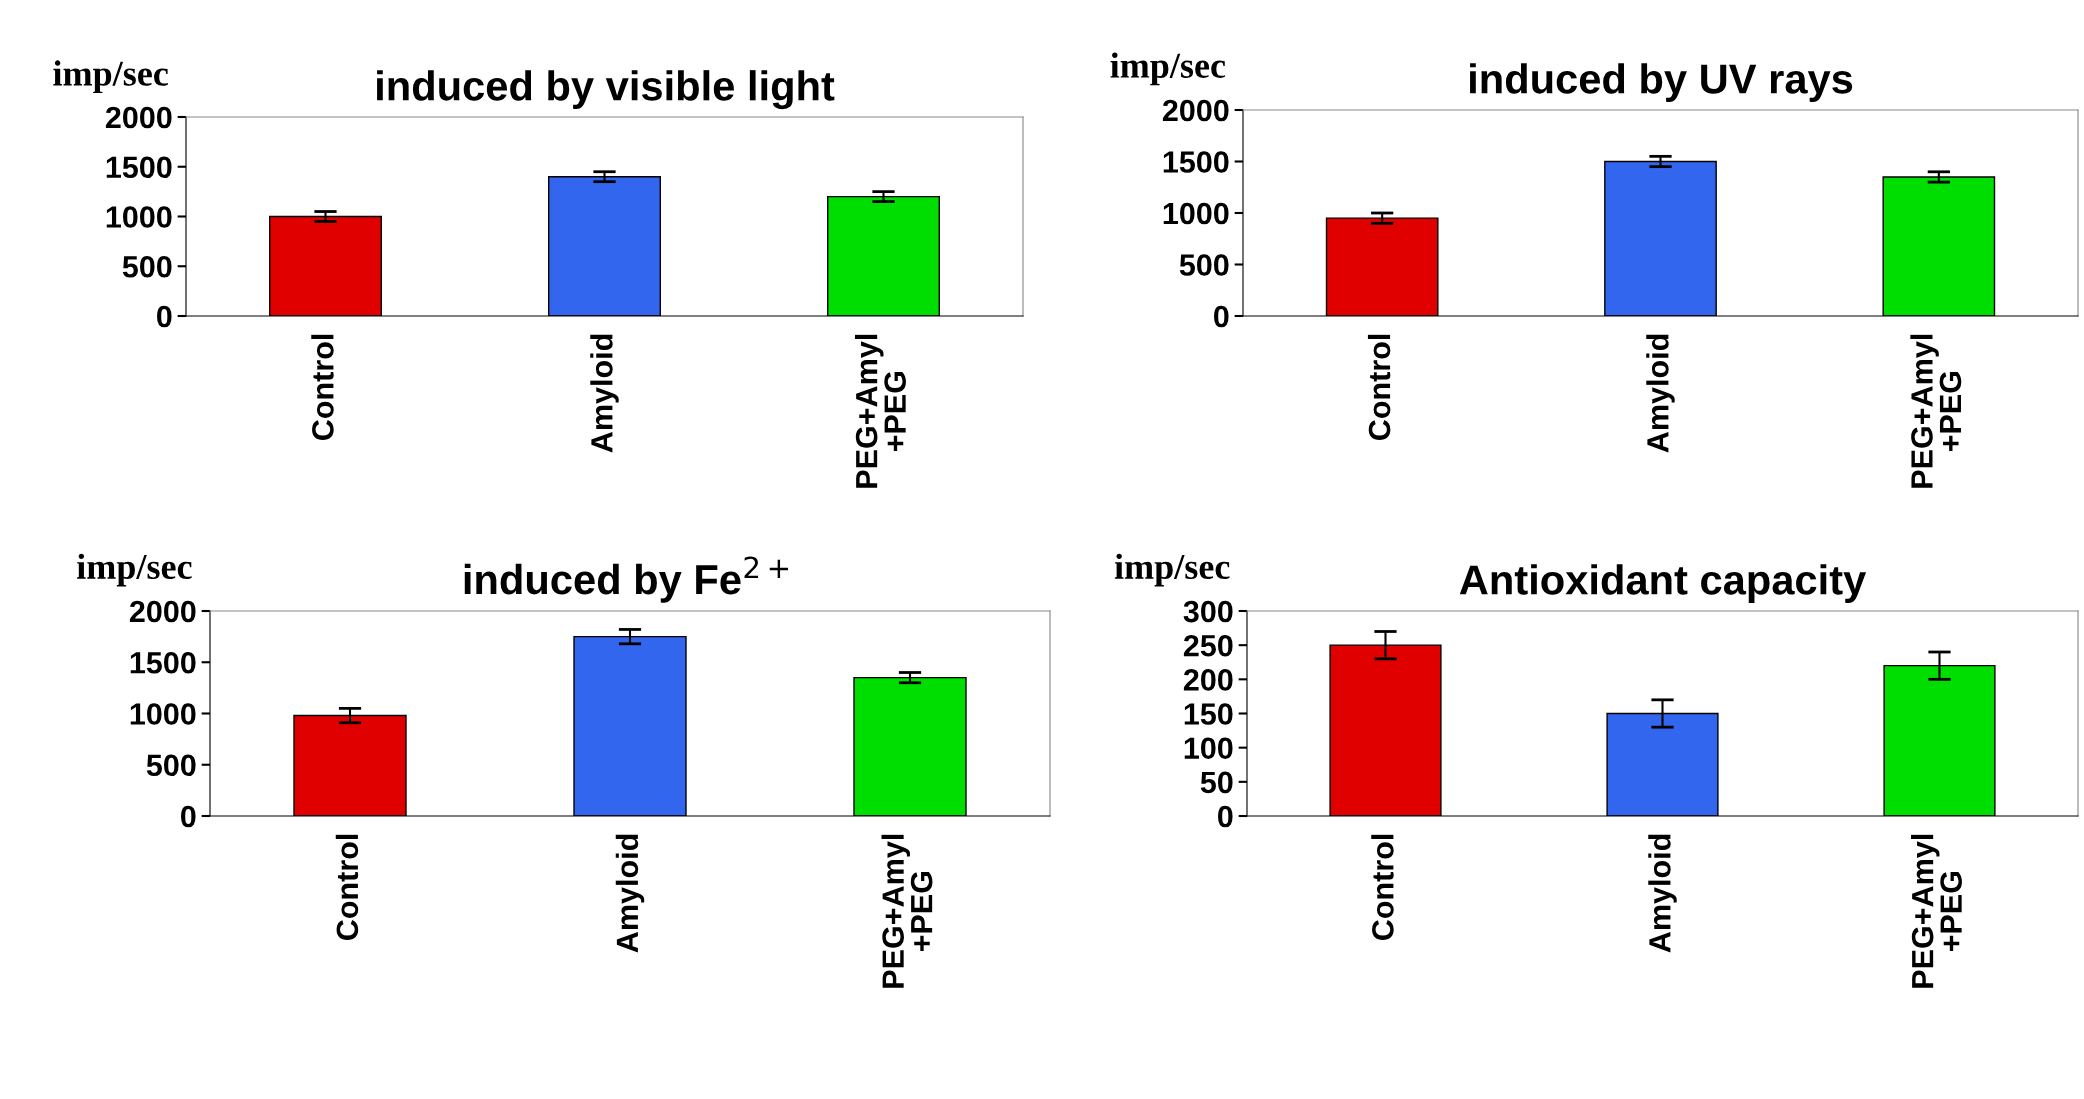 This screenshot has width=2084, height=1099. What do you see at coordinates (1208, 714) in the screenshot?
I see `y-tick-label: 150` at bounding box center [1208, 714].